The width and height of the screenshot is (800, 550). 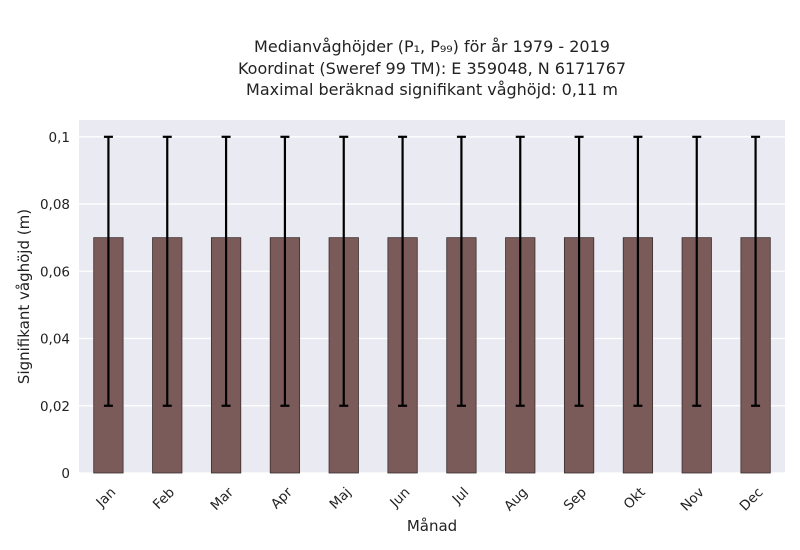 I want to click on y-tick-label: 0,04, so click(x=55, y=340).